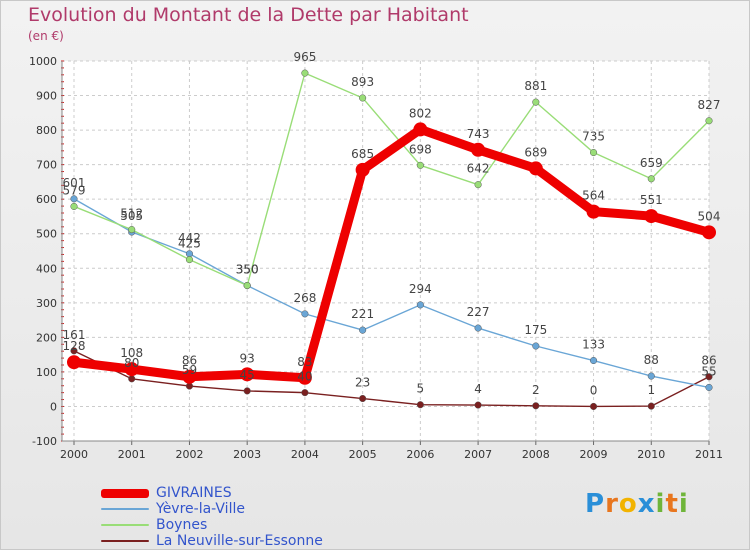 The width and height of the screenshot is (750, 551). What do you see at coordinates (478, 454) in the screenshot?
I see `x-tick-label: 2007` at bounding box center [478, 454].